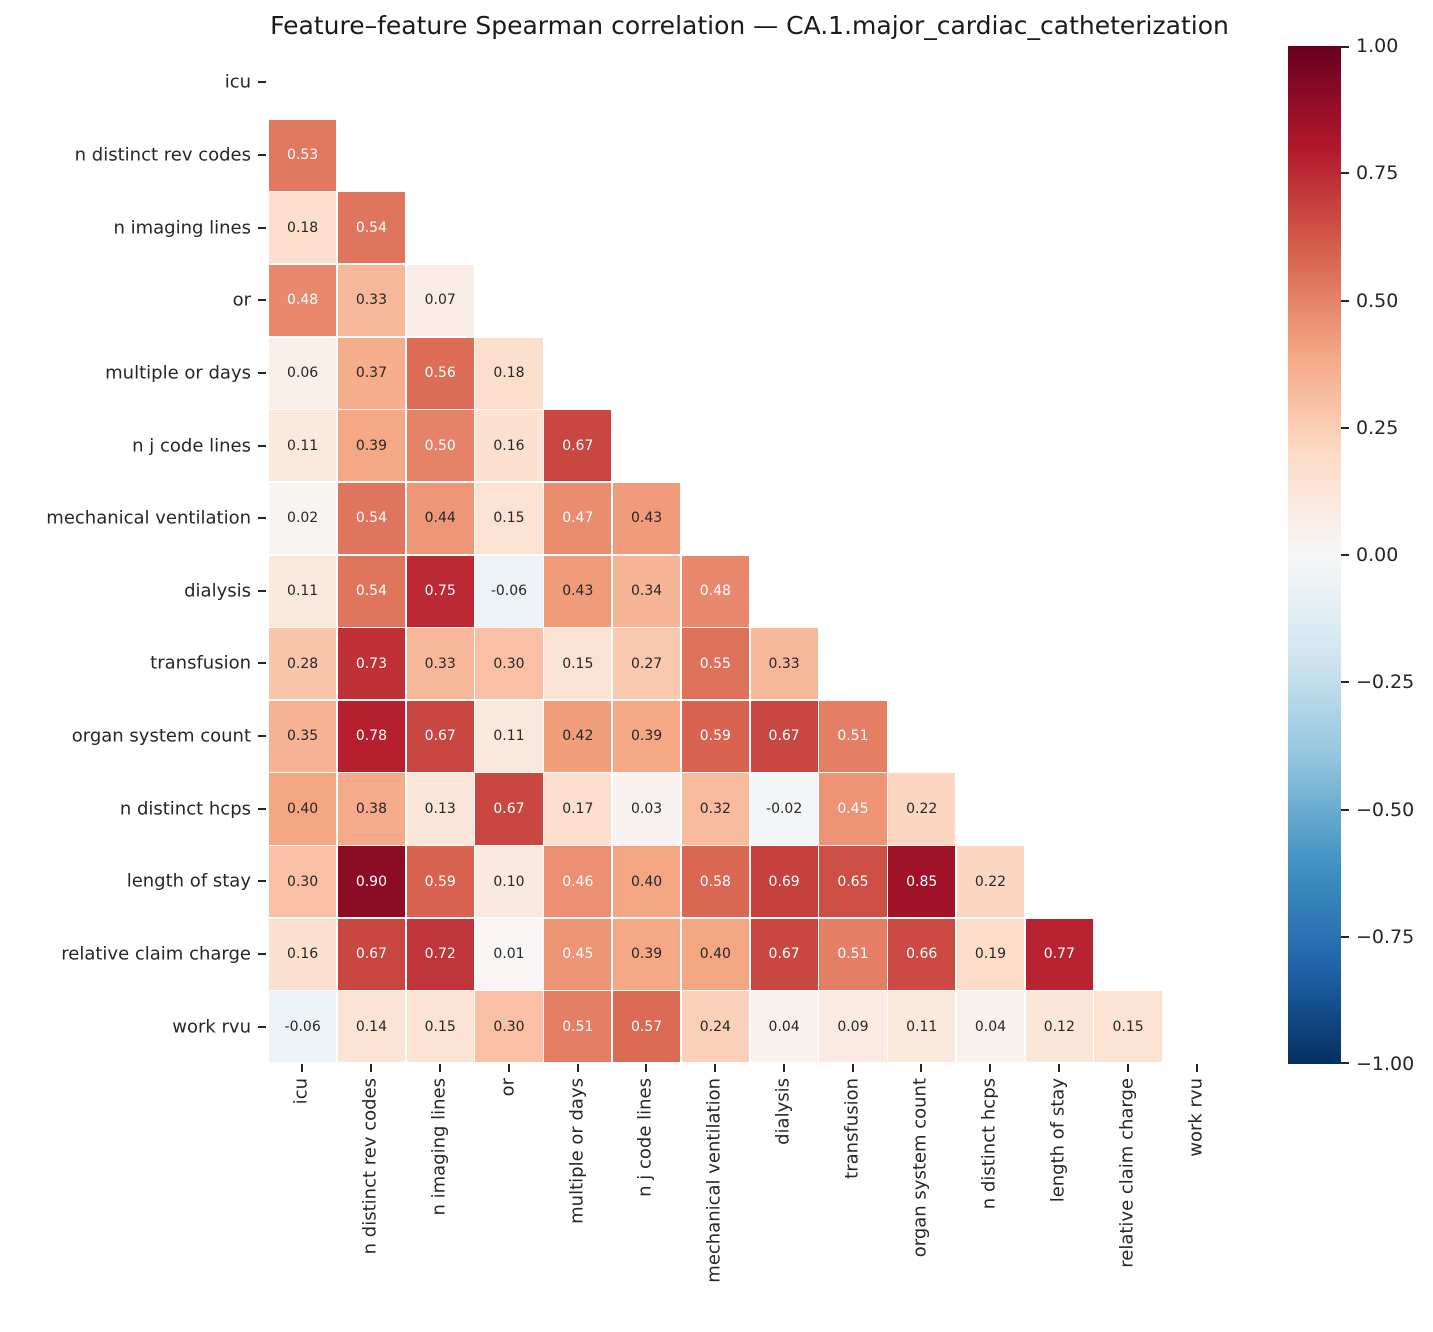 This screenshot has height=1332, width=1433. I want to click on y-tick-label: multiple or days, so click(178, 373).